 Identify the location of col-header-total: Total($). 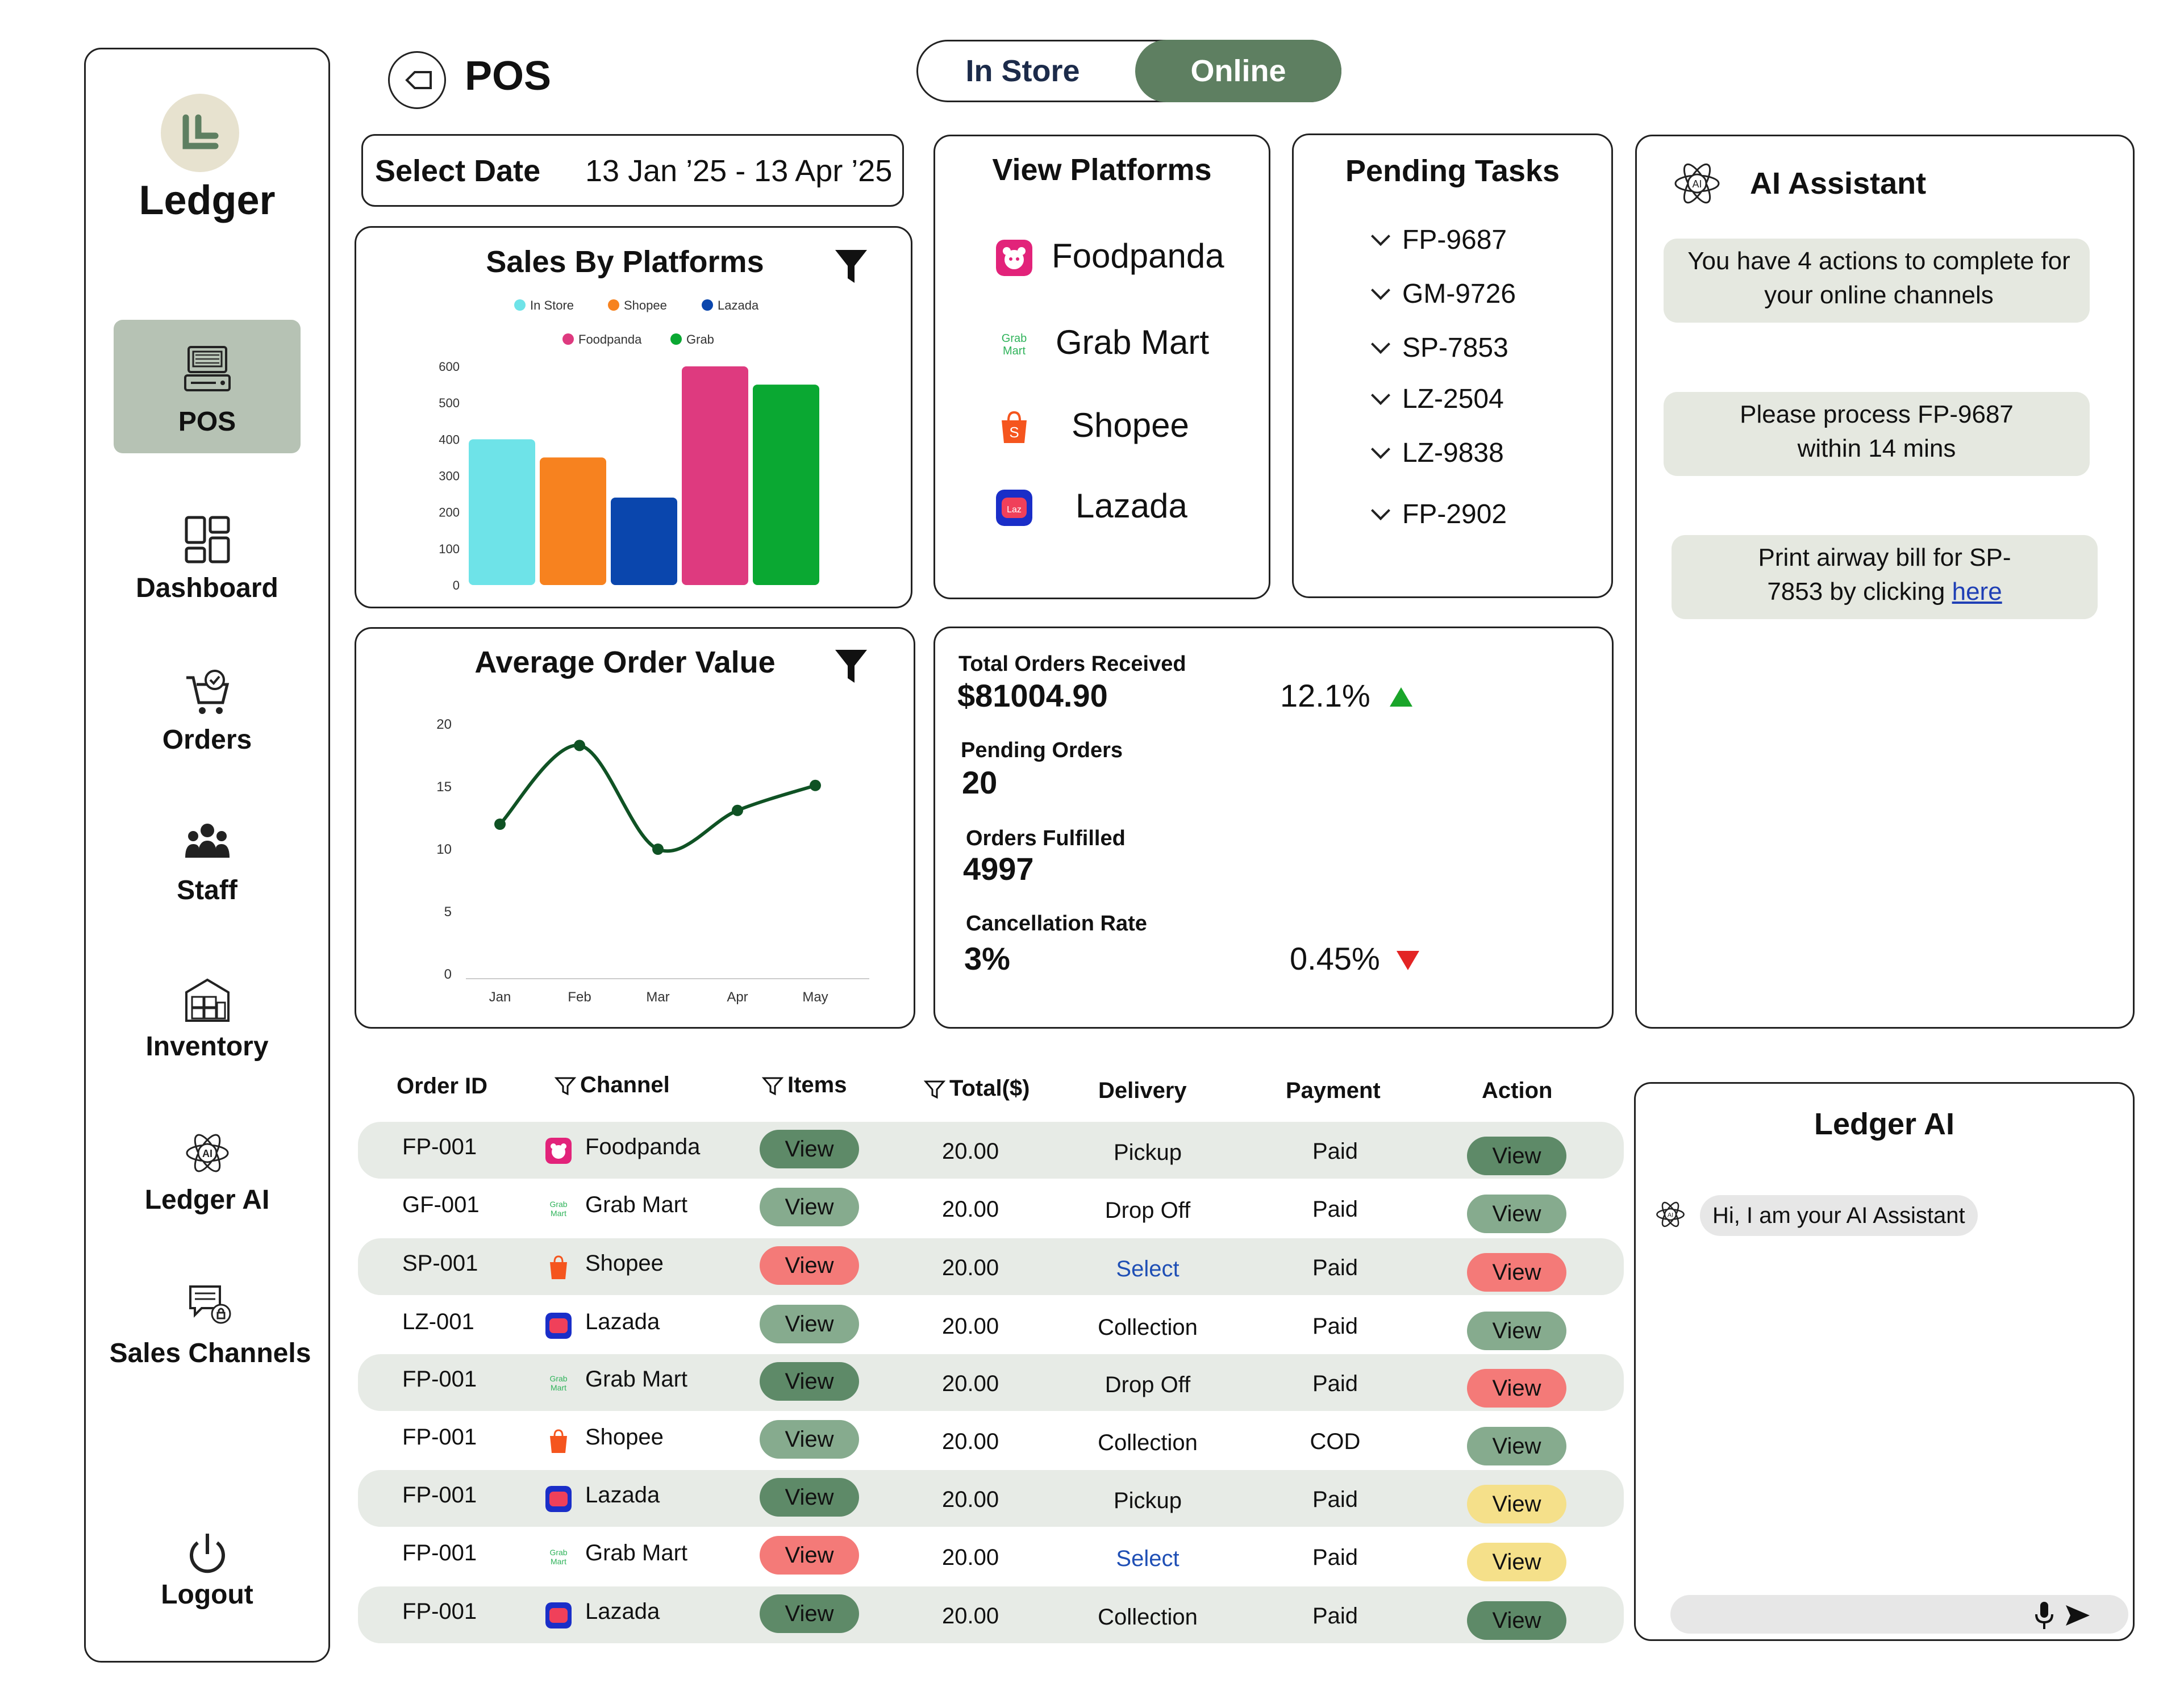
(976, 1088).